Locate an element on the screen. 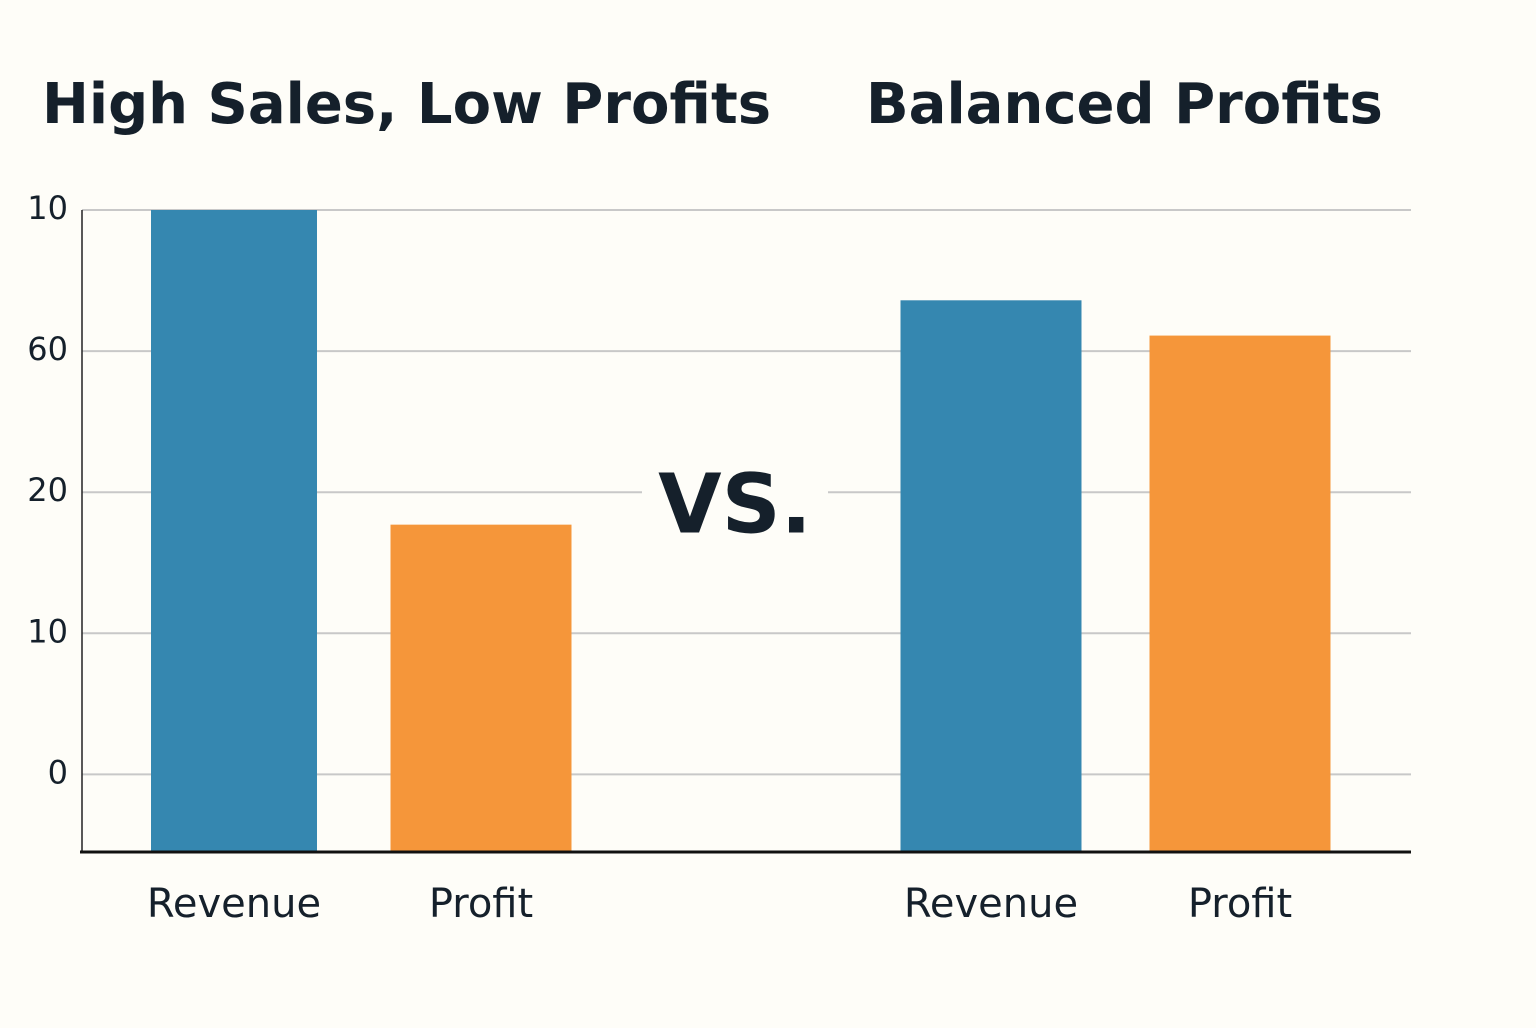 This screenshot has height=1028, width=1536. chart-title: Balanced Profits is located at coordinates (1124, 104).